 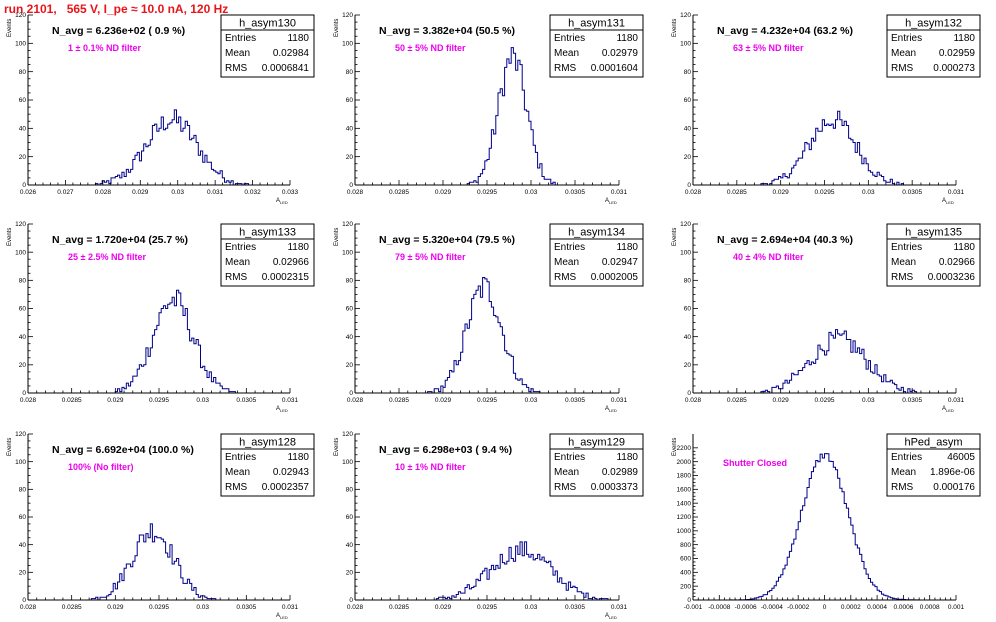 What do you see at coordinates (123, 450) in the screenshot?
I see `navg-label: N_avg = 6.692e+04 (100.0 %)` at bounding box center [123, 450].